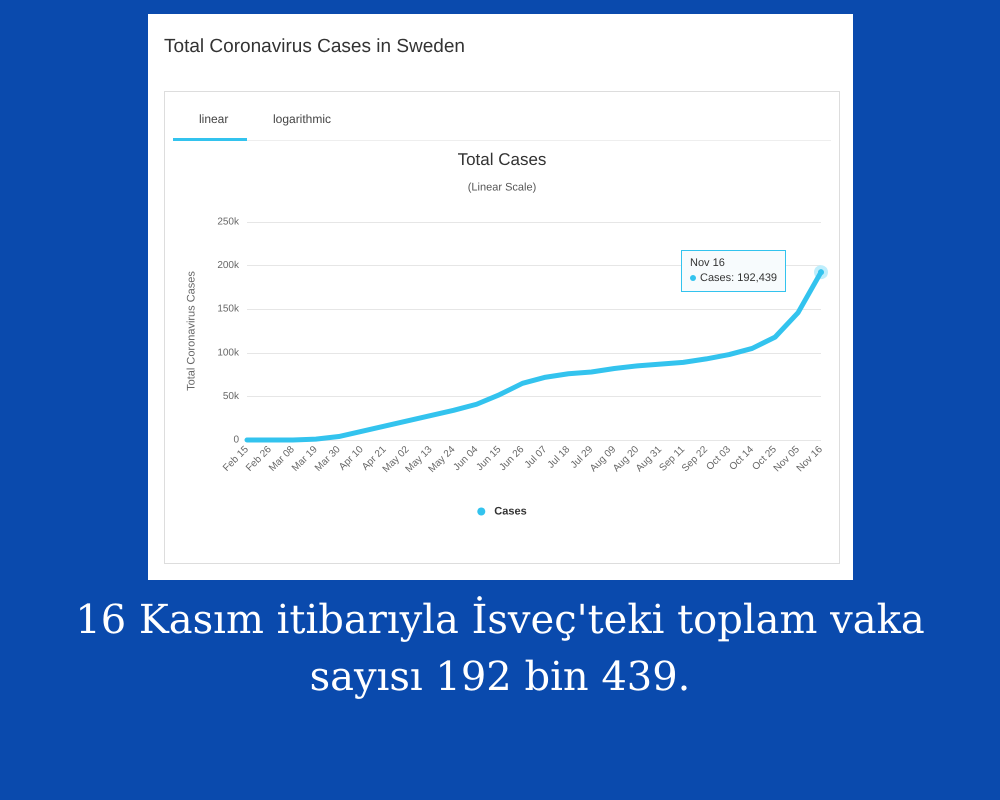  What do you see at coordinates (502, 188) in the screenshot?
I see `text: (Linear Scale)` at bounding box center [502, 188].